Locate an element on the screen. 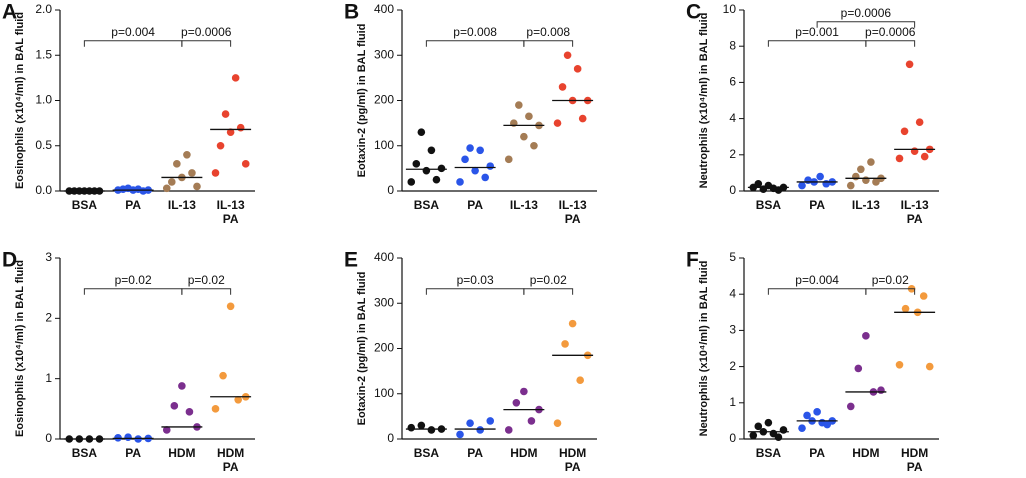 This screenshot has height=478, width=1026. p-value: p=0.02 is located at coordinates (890, 280).